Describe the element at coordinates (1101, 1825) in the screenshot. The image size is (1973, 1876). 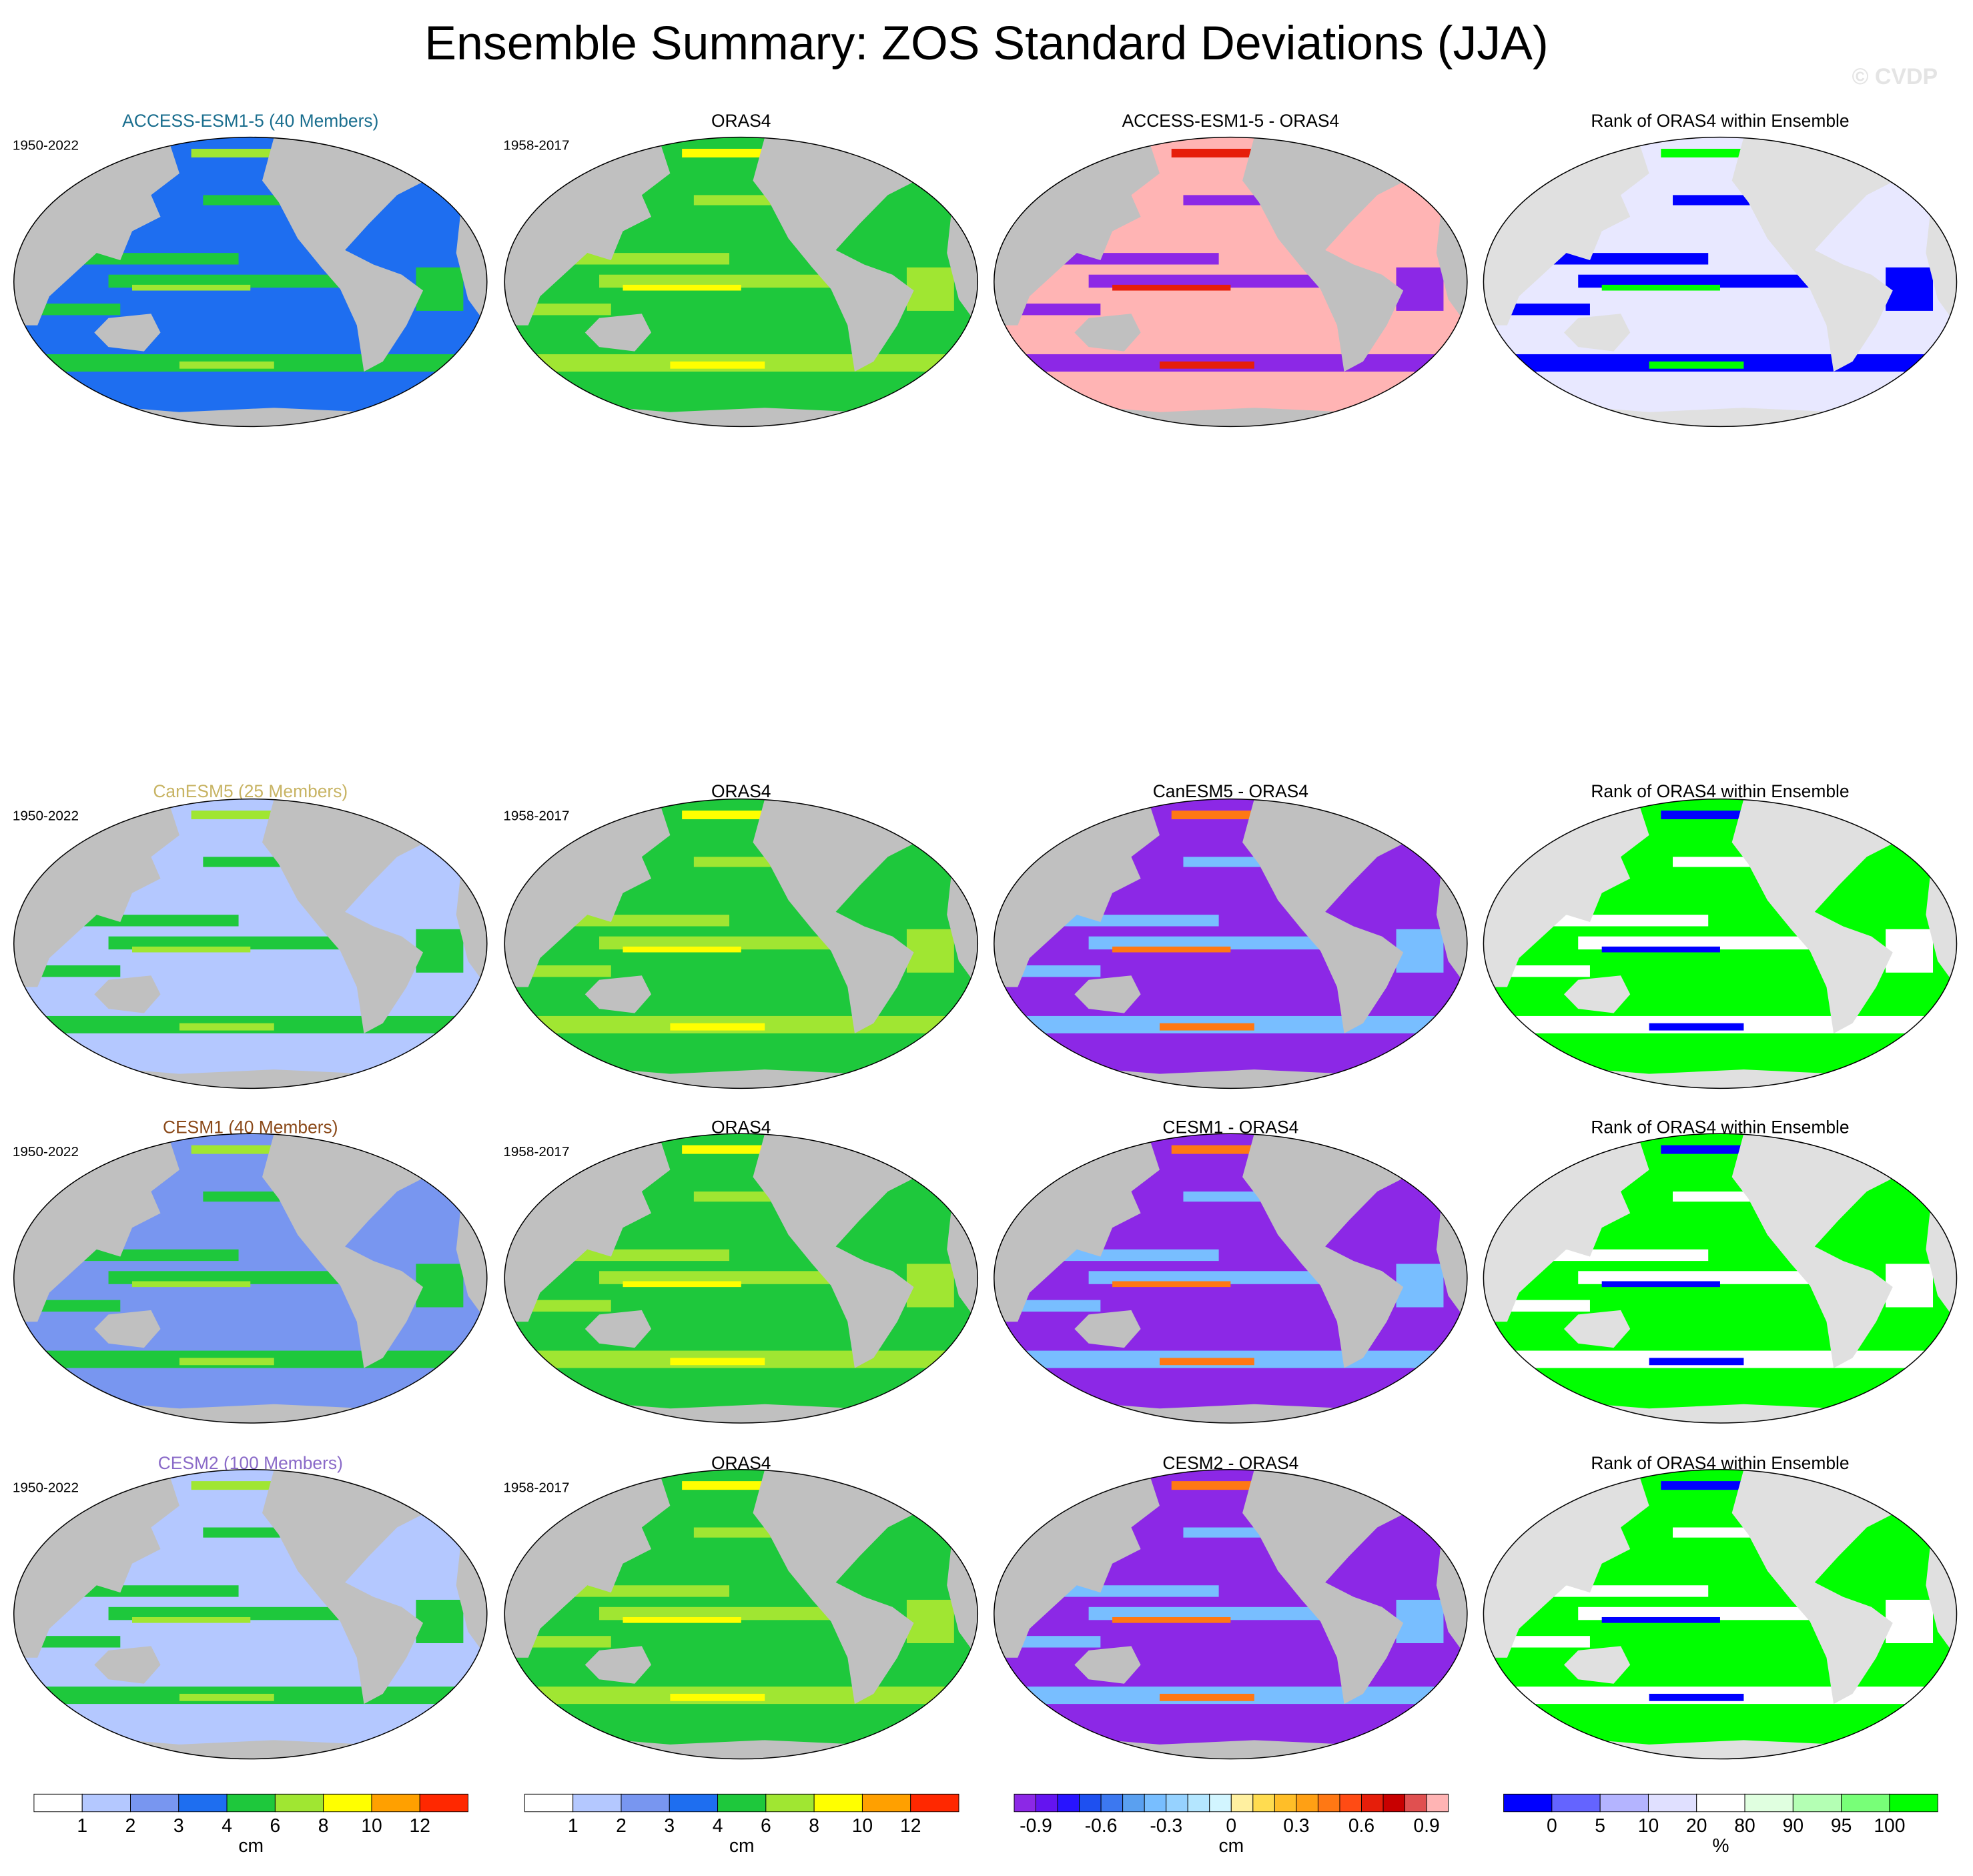
I see `colorbar-tick-label: -0.6` at that location.